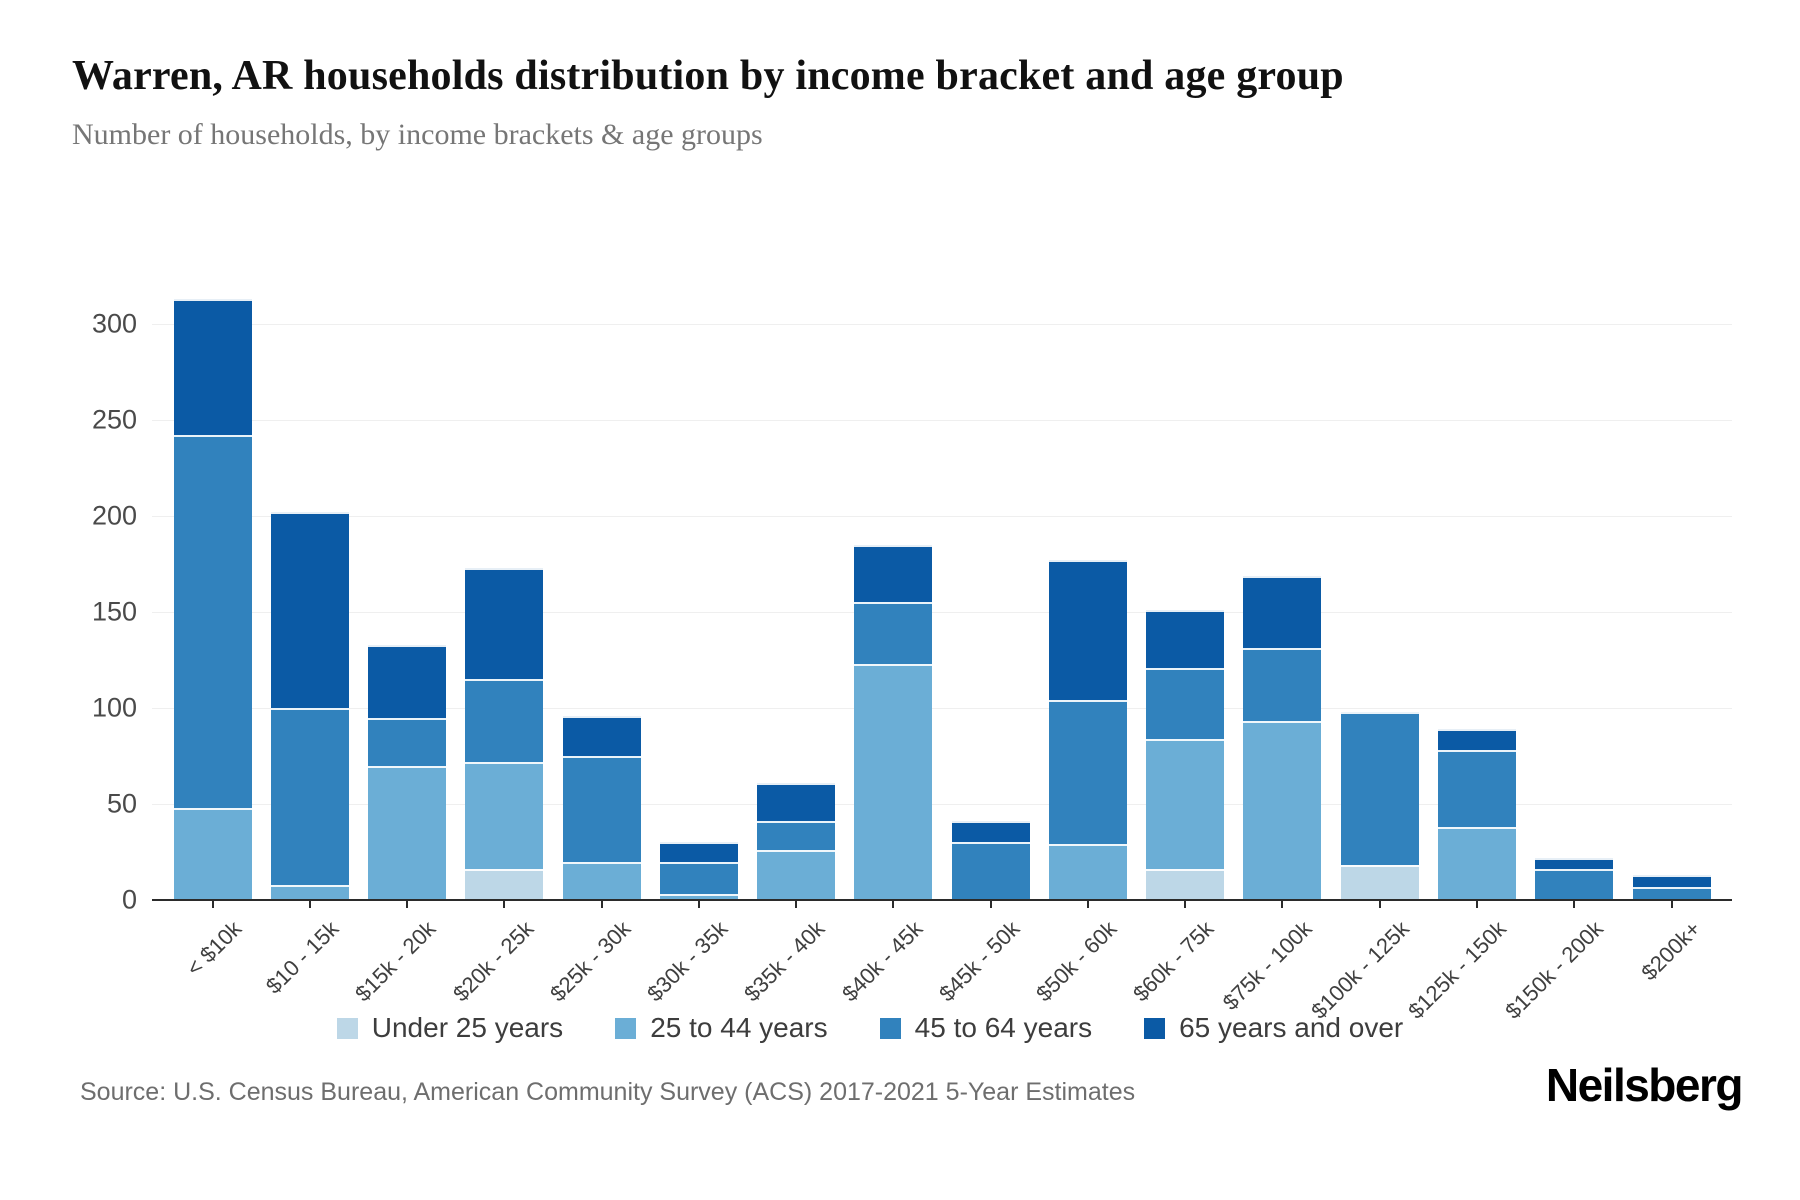 This screenshot has height=1200, width=1800. What do you see at coordinates (942, 900) in the screenshot?
I see `x-axis-line` at bounding box center [942, 900].